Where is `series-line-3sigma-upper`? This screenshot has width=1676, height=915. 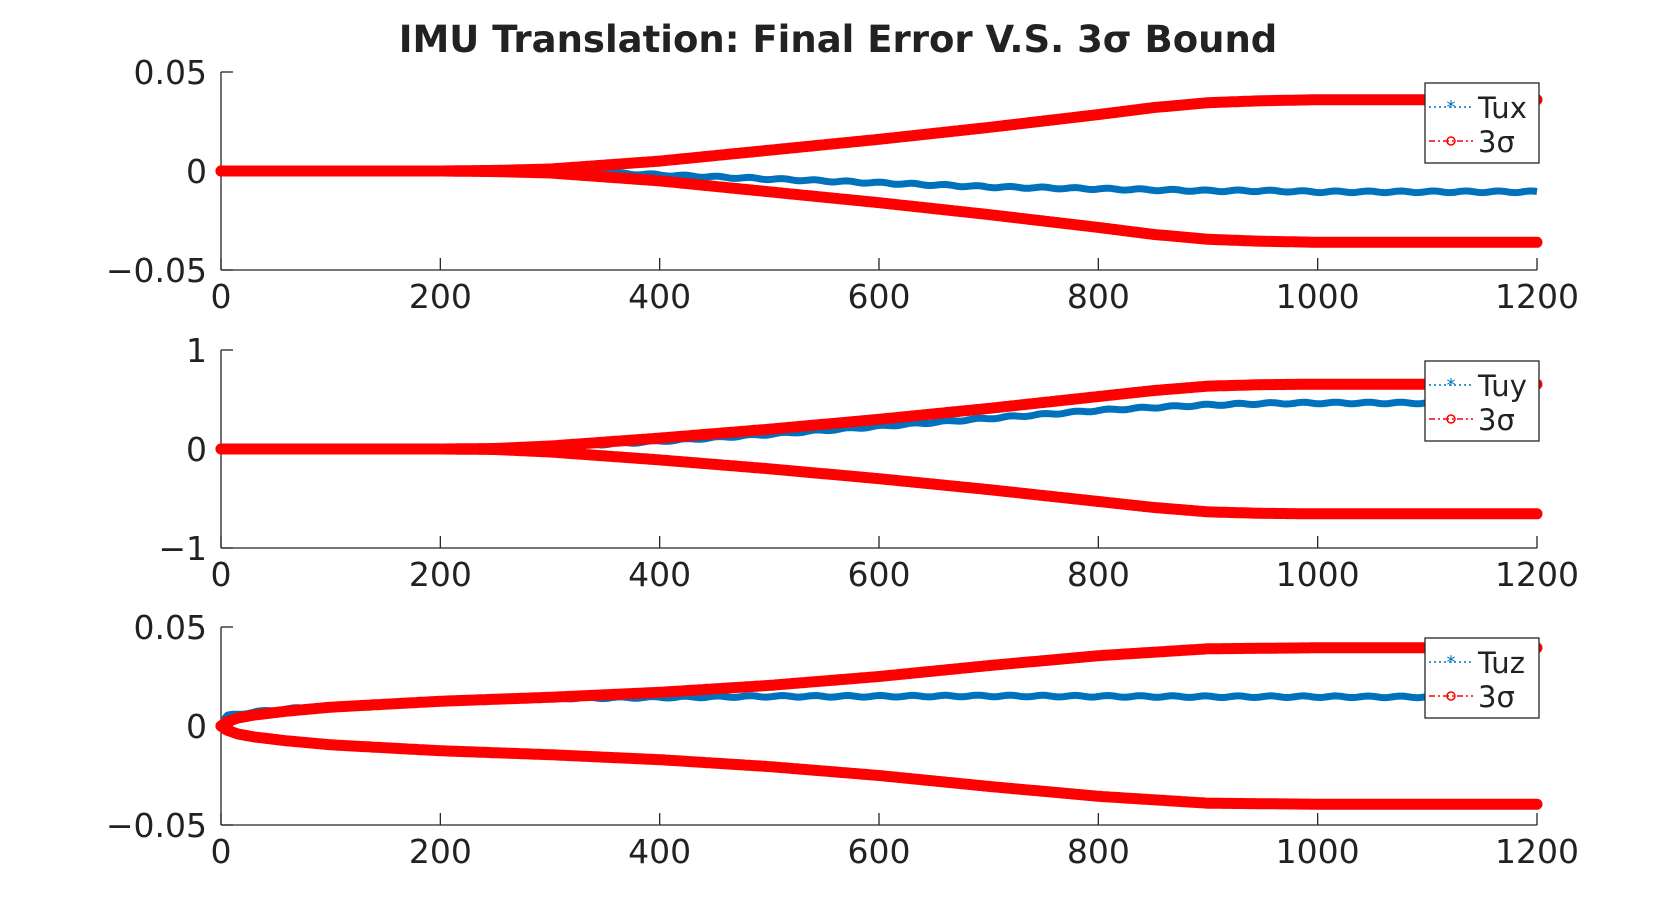
series-line-3sigma-upper is located at coordinates (879, 687).